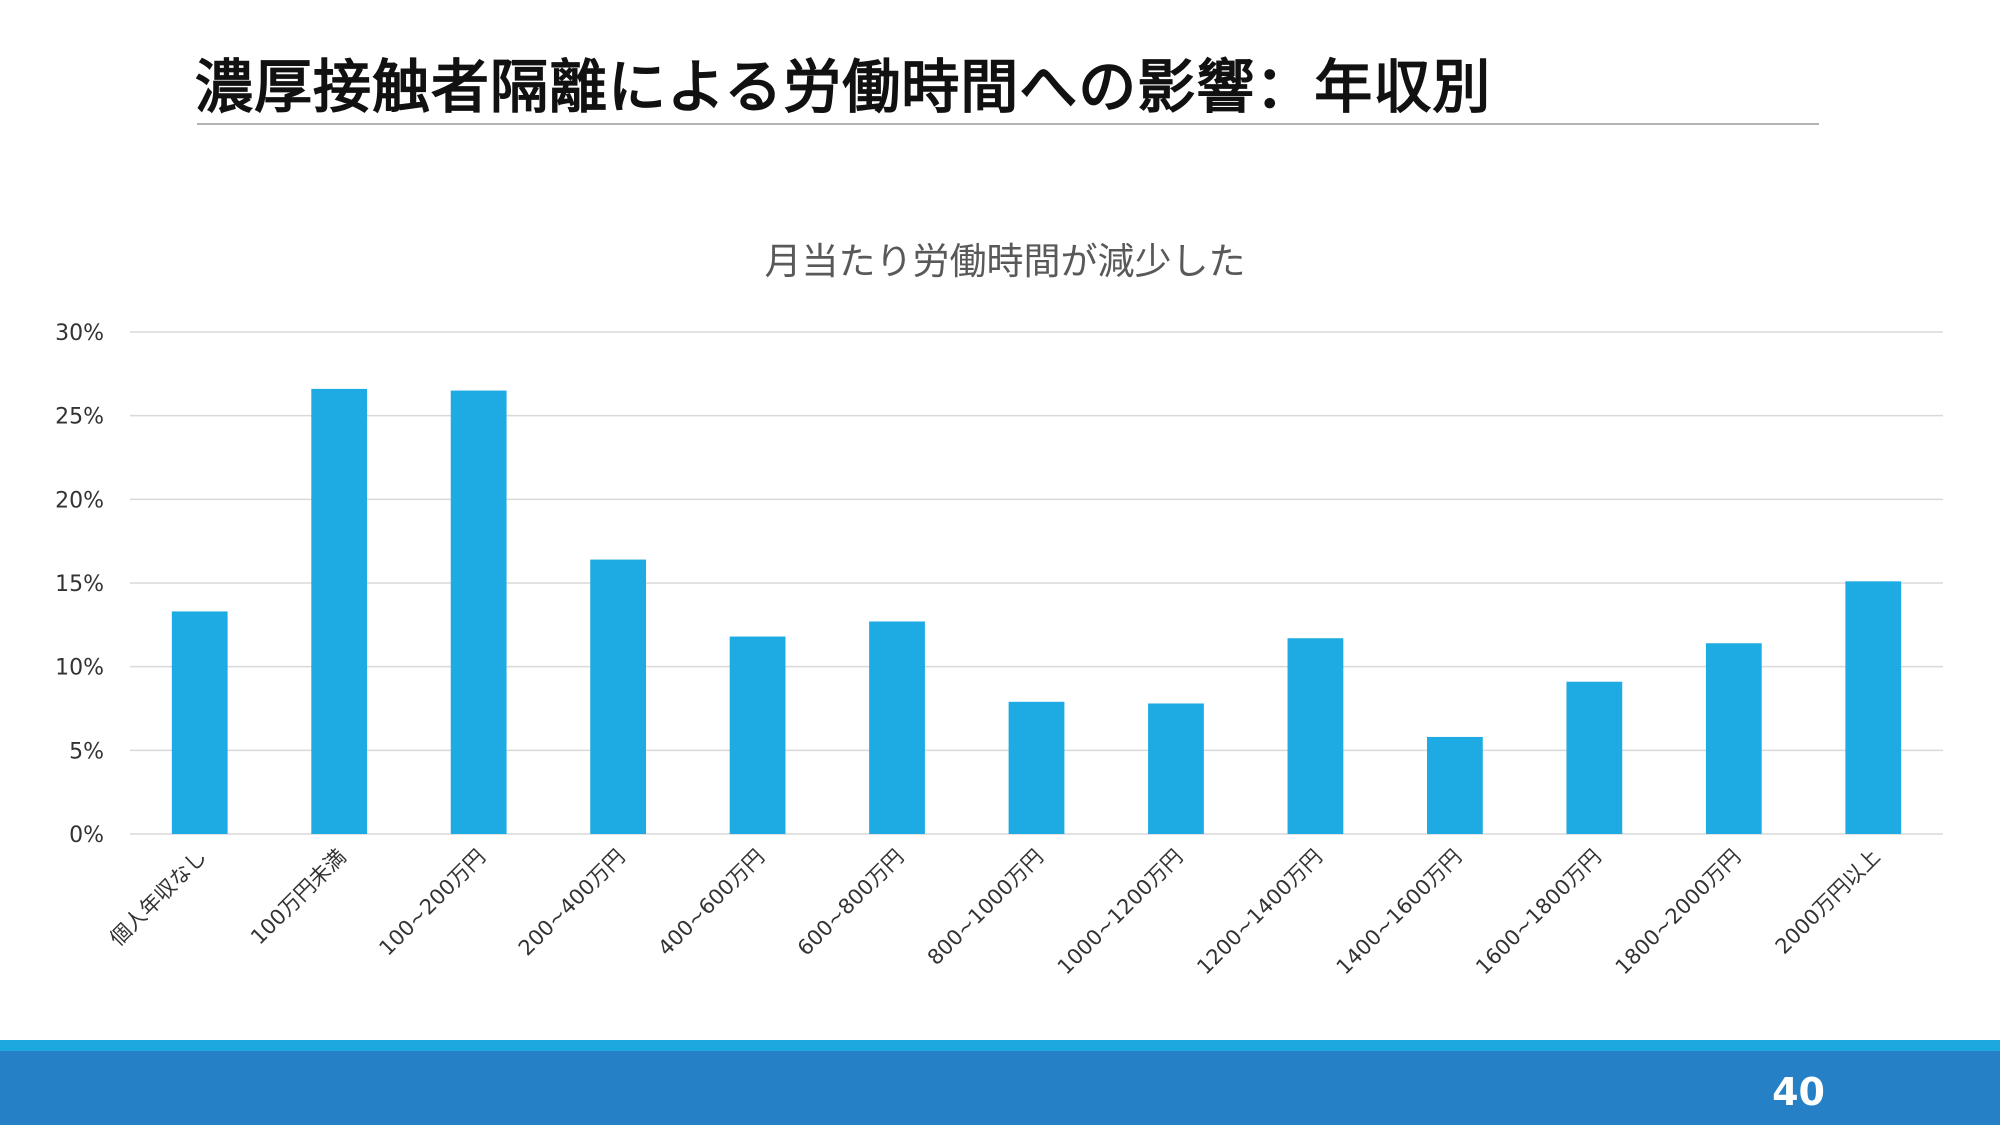 The height and width of the screenshot is (1125, 2000). Describe the element at coordinates (79, 668) in the screenshot. I see `y-tick-label: 10%` at that location.